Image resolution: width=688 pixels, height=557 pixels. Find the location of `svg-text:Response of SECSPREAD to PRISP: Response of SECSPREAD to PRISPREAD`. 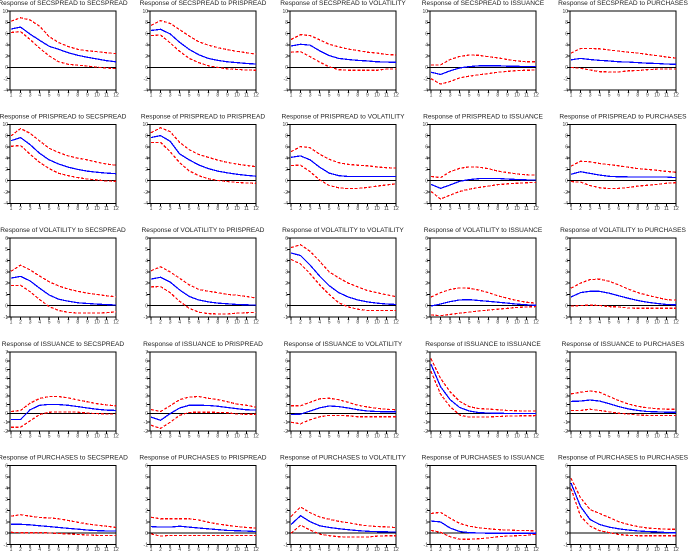

svg-text:Response of SECSPREAD to PRISP: Response of SECSPREAD to PRISPREAD is located at coordinates (203, 3).